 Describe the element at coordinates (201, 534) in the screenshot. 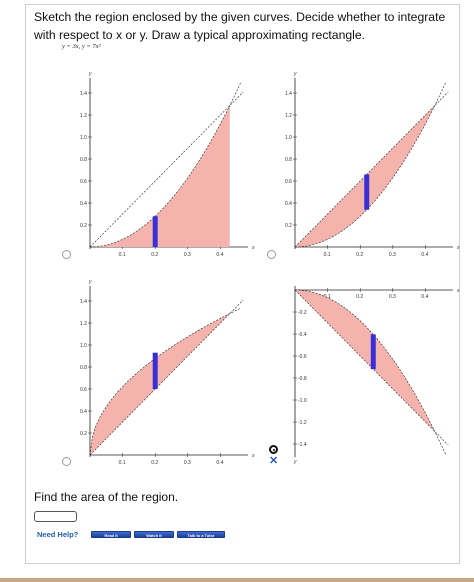

I see `talk-to-tutor-button: Talk to a Tutor` at that location.